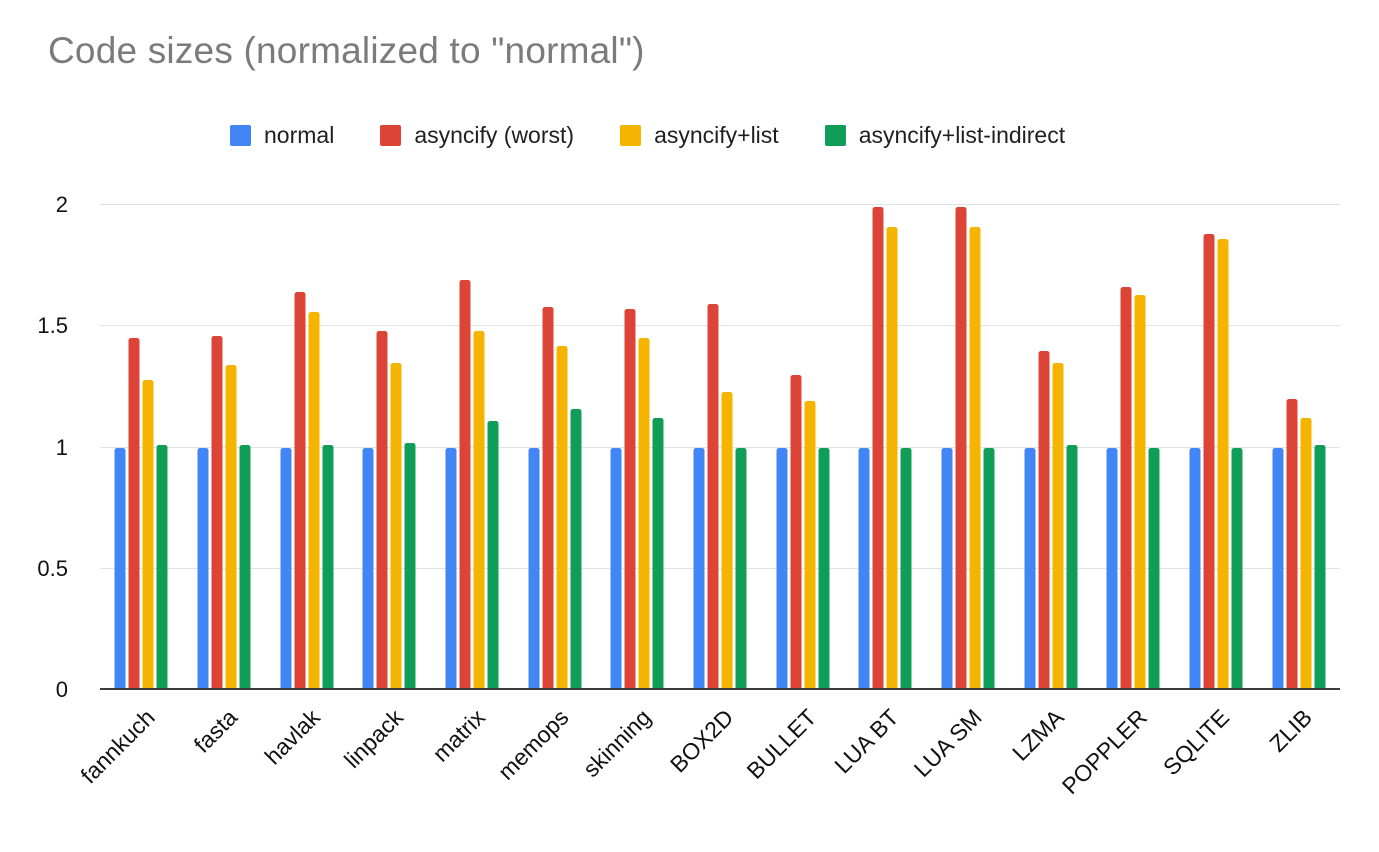  Describe the element at coordinates (52, 326) in the screenshot. I see `y-tick-label-1.5: 1.5` at that location.